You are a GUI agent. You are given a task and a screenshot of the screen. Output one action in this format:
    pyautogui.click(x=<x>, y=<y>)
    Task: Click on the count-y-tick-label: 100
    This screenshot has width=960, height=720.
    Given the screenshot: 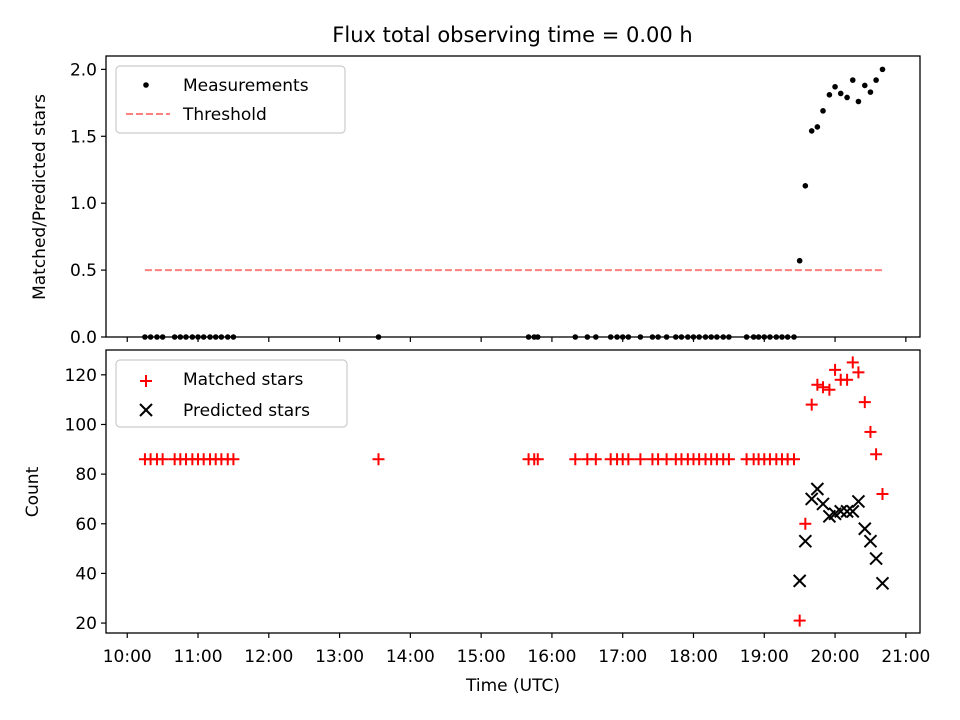 What is the action you would take?
    pyautogui.click(x=81, y=425)
    